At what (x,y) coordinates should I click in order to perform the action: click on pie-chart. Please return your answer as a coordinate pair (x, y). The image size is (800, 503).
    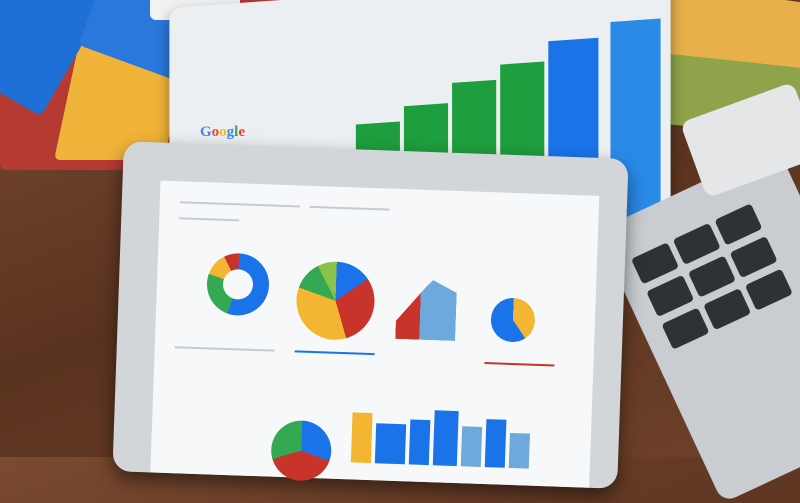
    Looking at the image, I should click on (335, 301).